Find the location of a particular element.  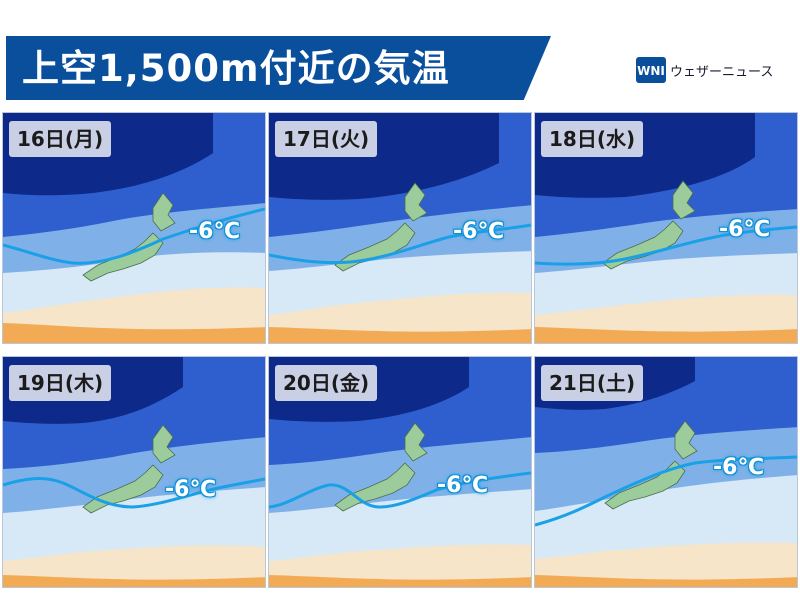

day-label: 18日(水) is located at coordinates (592, 139).